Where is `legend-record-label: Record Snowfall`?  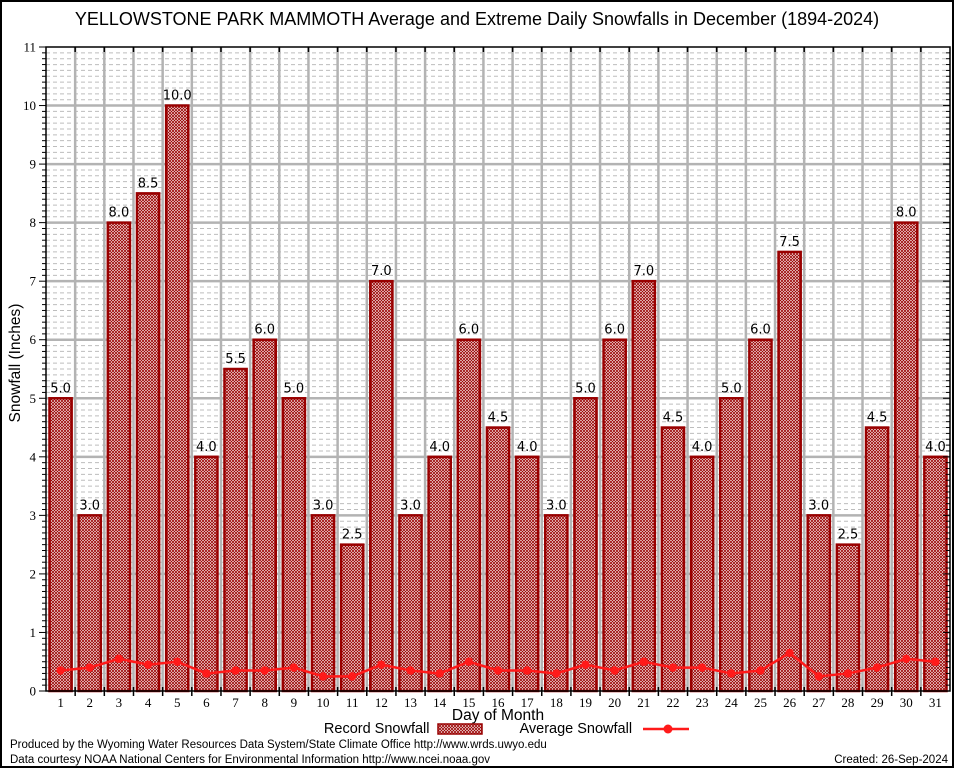 legend-record-label: Record Snowfall is located at coordinates (376, 729).